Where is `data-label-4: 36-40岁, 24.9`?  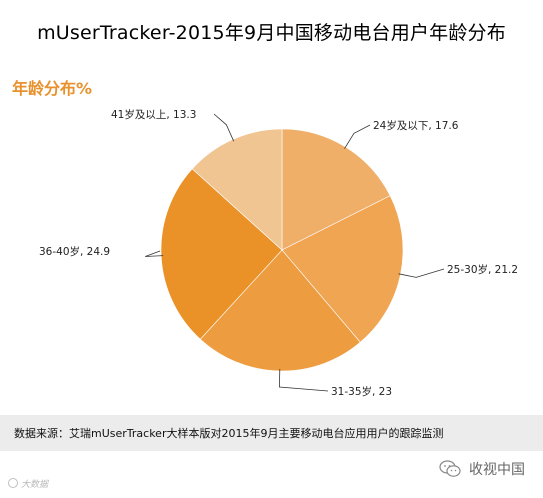 data-label-4: 36-40岁, 24.9 is located at coordinates (74, 251).